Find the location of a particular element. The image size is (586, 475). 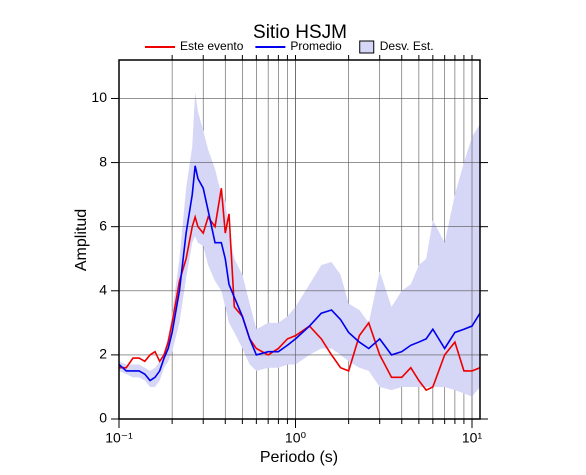

legend-label: Promedio is located at coordinates (316, 46).